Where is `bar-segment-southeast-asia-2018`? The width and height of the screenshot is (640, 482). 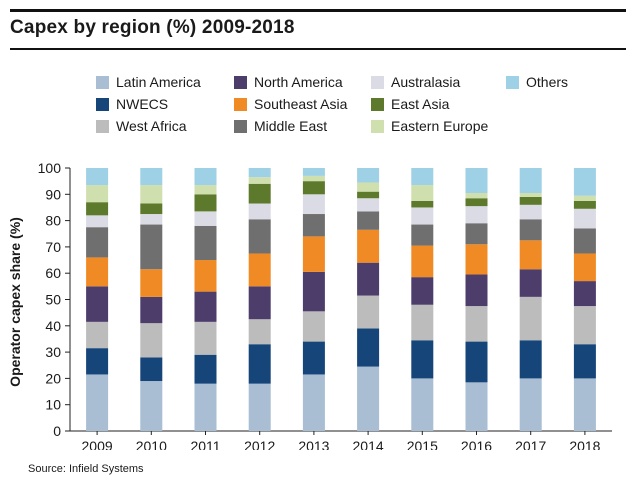 bar-segment-southeast-asia-2018 is located at coordinates (584, 267).